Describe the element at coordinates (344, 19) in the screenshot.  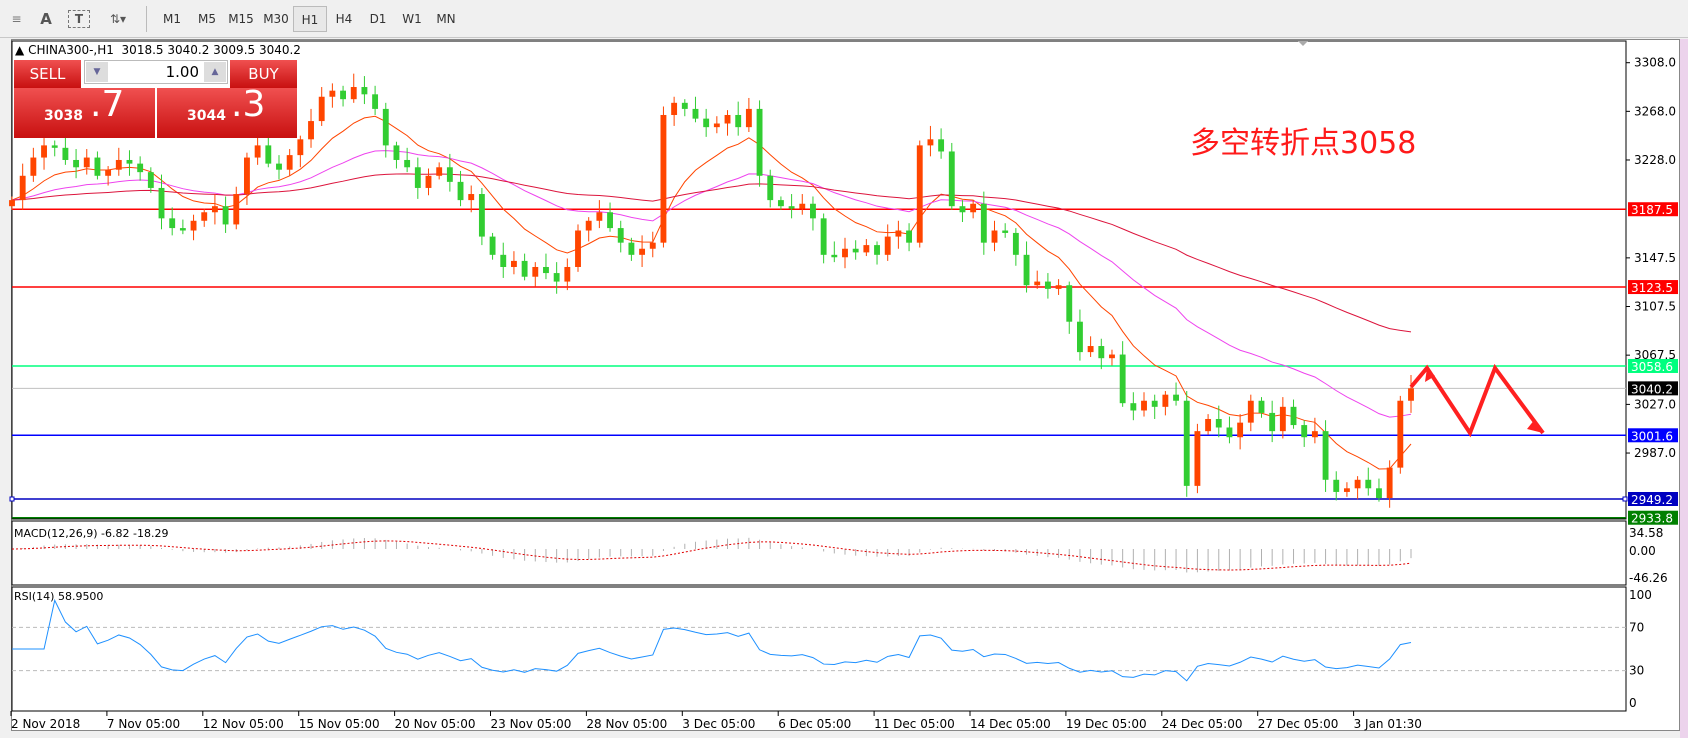
I see `timeframe-h4: H4` at that location.